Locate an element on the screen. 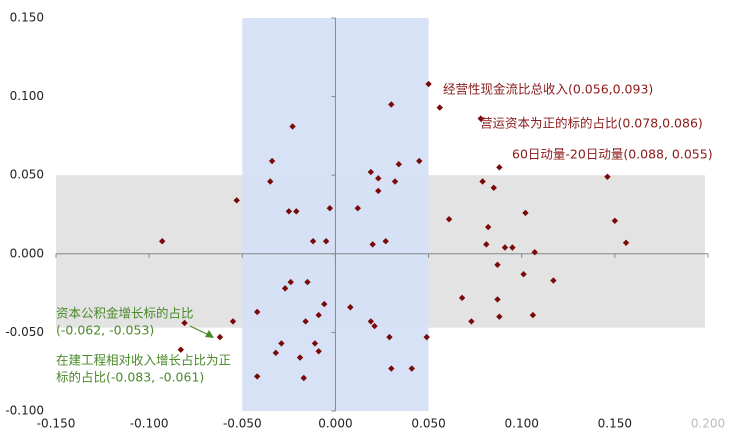 The width and height of the screenshot is (744, 441). y-tick-label: 0.100 is located at coordinates (27, 96).